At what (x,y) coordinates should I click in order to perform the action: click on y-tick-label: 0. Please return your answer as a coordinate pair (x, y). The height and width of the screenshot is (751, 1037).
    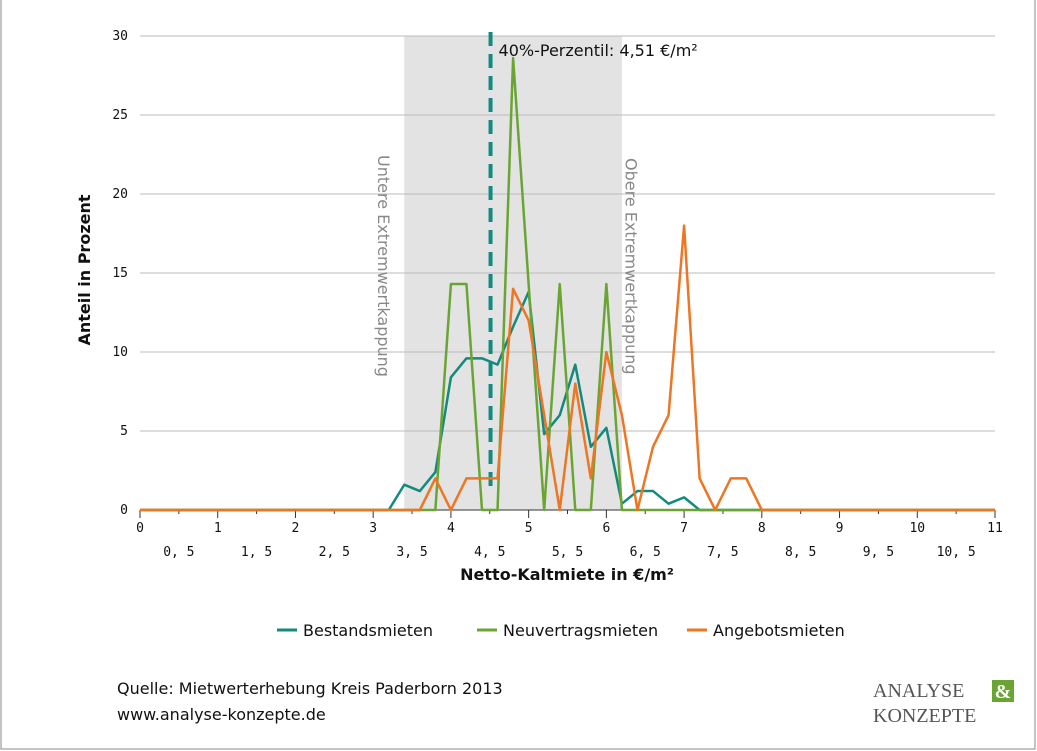
    Looking at the image, I should click on (124, 510).